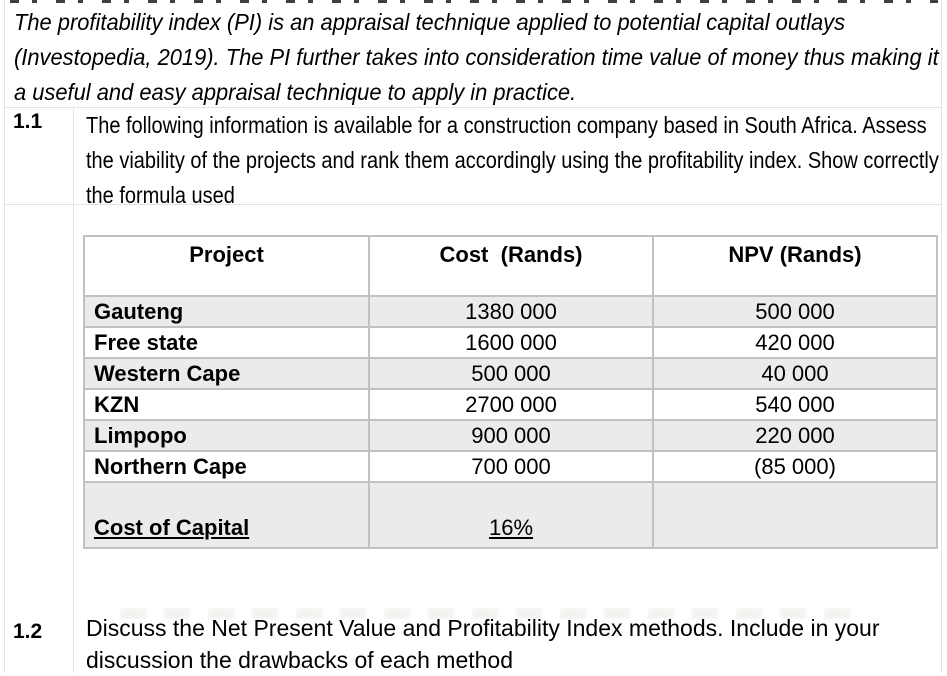 The width and height of the screenshot is (947, 676). I want to click on npv-cell: 220 000, so click(795, 435).